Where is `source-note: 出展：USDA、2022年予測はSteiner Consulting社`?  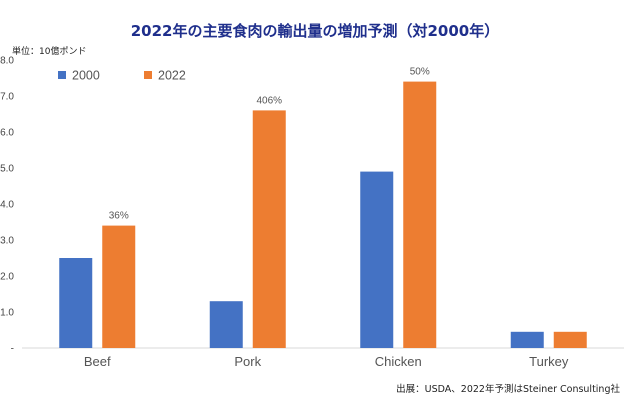
source-note: 出展：USDA、2022年予測はSteiner Consulting社 is located at coordinates (508, 389).